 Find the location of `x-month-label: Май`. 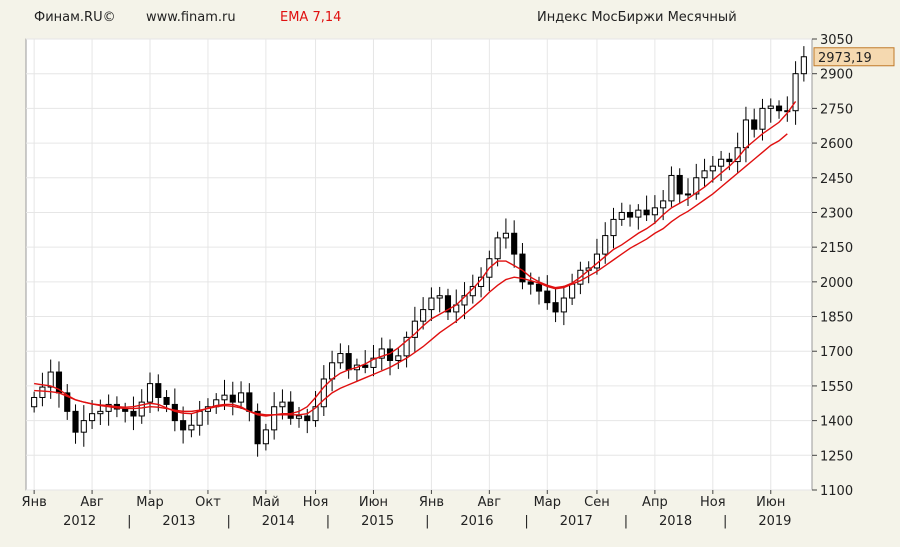

x-month-label: Май is located at coordinates (266, 502).